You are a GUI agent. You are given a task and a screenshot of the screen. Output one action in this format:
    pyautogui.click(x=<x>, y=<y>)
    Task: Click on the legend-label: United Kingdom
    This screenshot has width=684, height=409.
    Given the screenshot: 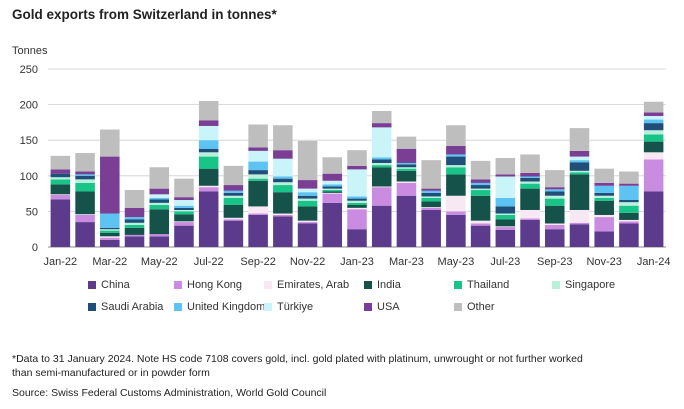 What is the action you would take?
    pyautogui.click(x=226, y=307)
    